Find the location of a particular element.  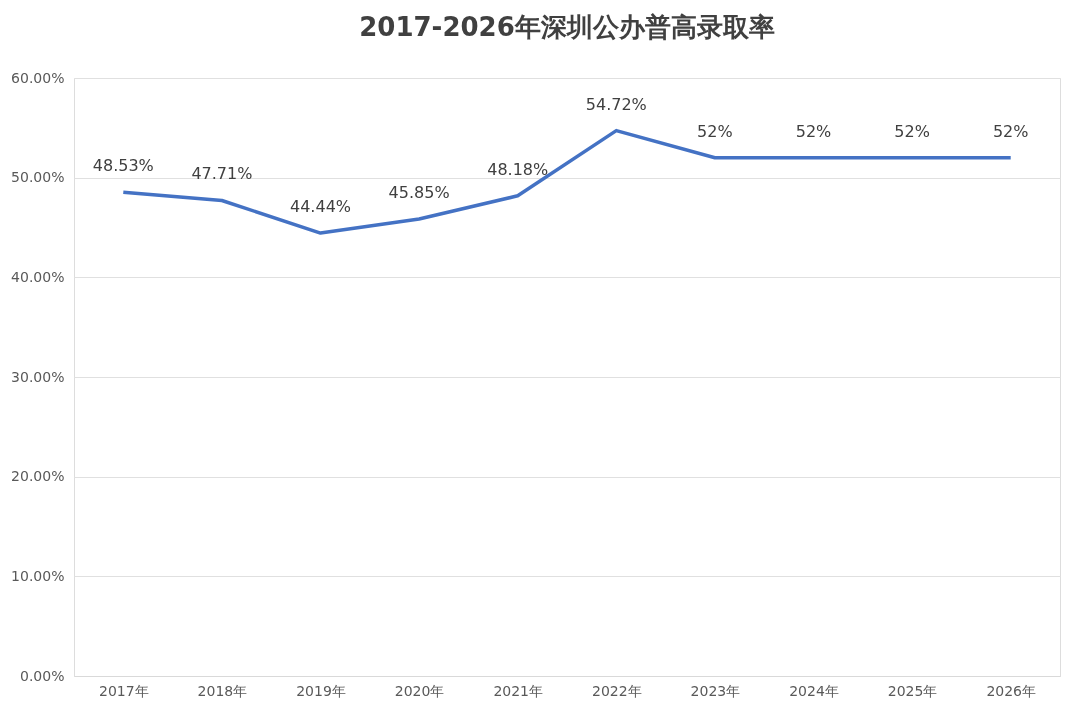

x-tick-label: 2019年 is located at coordinates (321, 690).